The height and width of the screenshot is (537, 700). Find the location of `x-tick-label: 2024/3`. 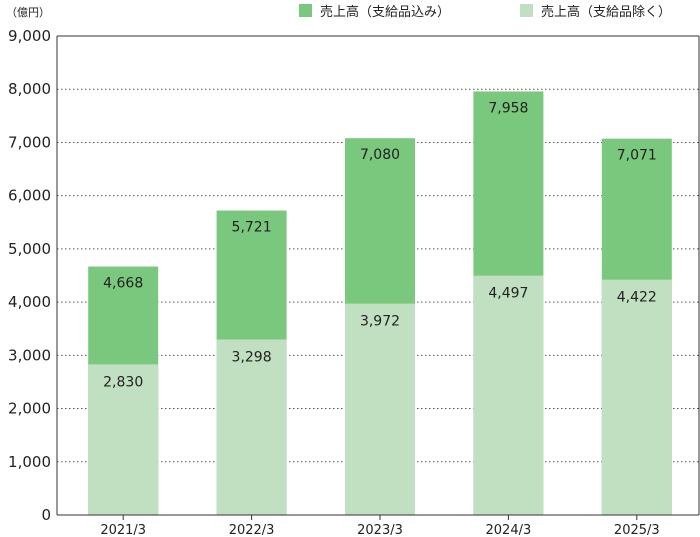

x-tick-label: 2024/3 is located at coordinates (509, 530).